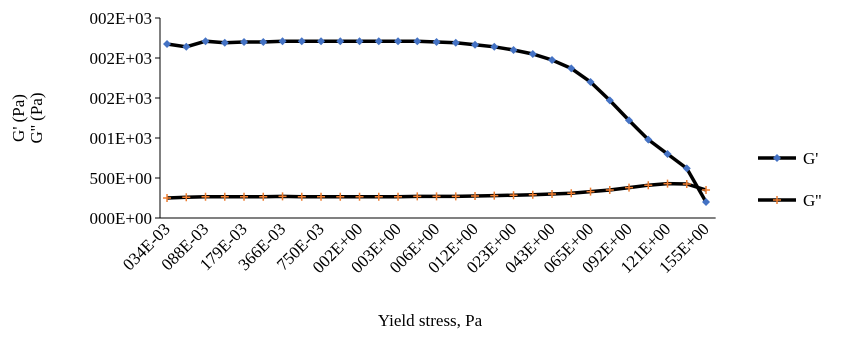 The image size is (841, 338). What do you see at coordinates (121, 218) in the screenshot?
I see `y-tick-label: 000E+00` at bounding box center [121, 218].